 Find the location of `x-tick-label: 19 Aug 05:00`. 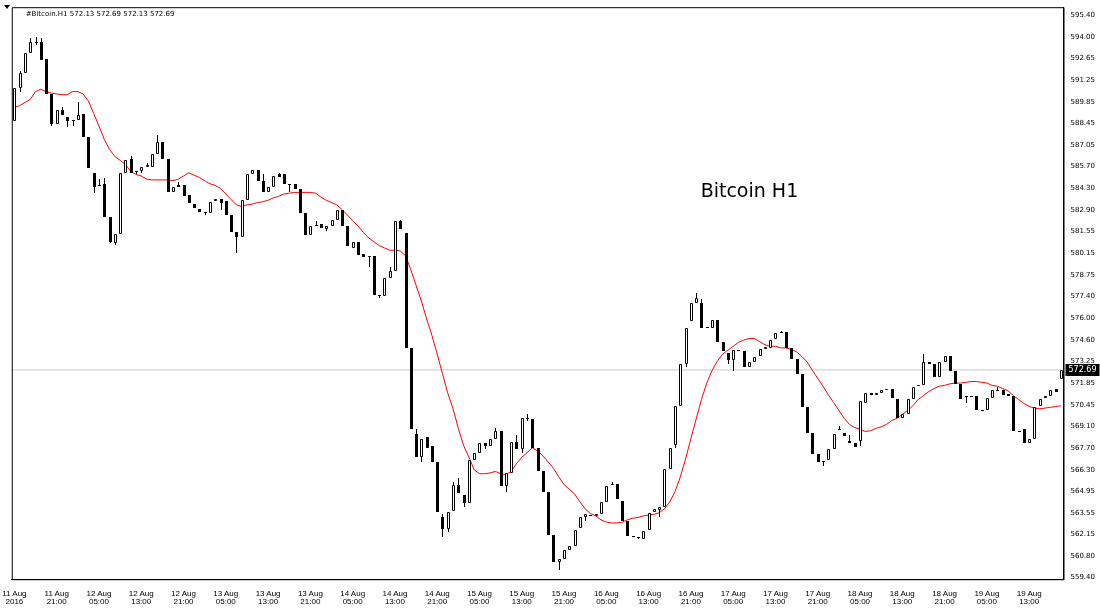

x-tick-label: 19 Aug 05:00 is located at coordinates (987, 597).